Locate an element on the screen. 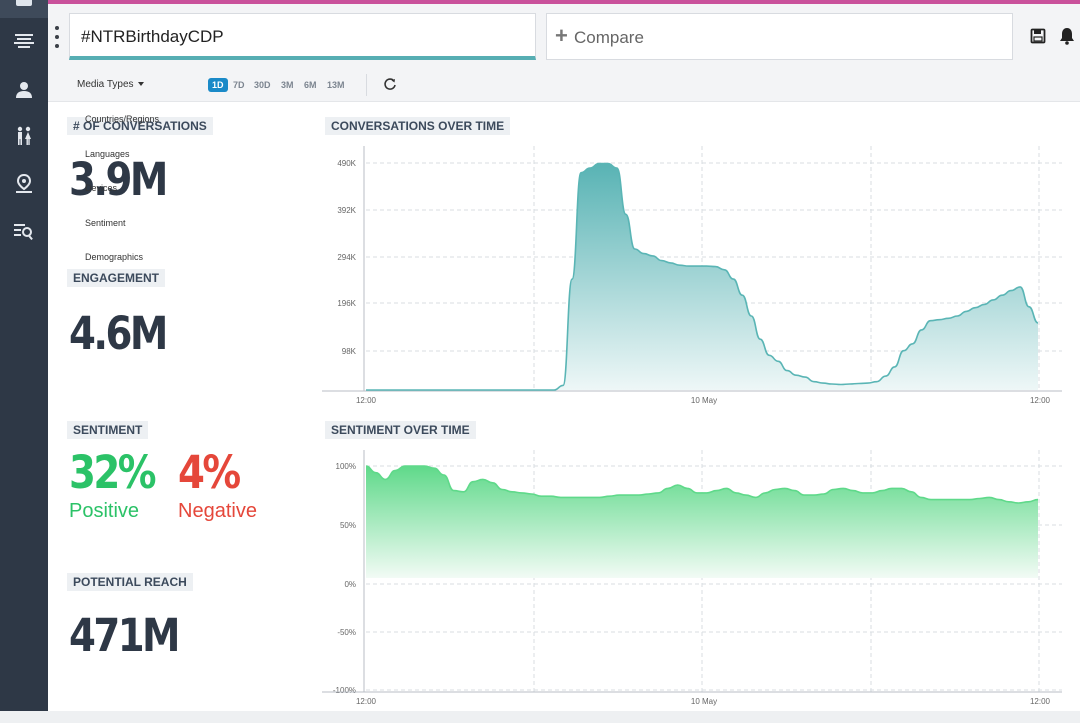  engagement-metric-value: 4.6M is located at coordinates (118, 333).